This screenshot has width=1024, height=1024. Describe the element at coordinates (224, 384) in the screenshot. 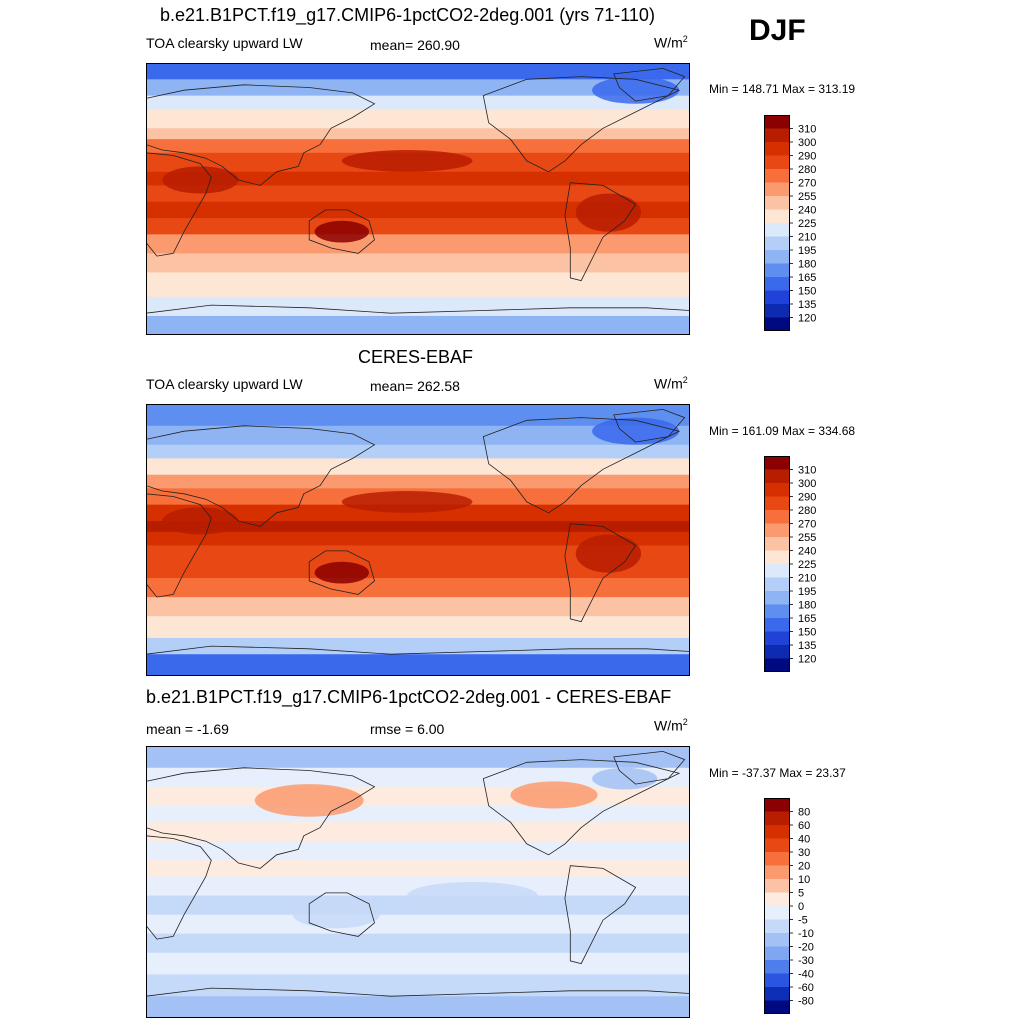

I see `panel-obs-variable: TOA clearsky upward LW` at that location.